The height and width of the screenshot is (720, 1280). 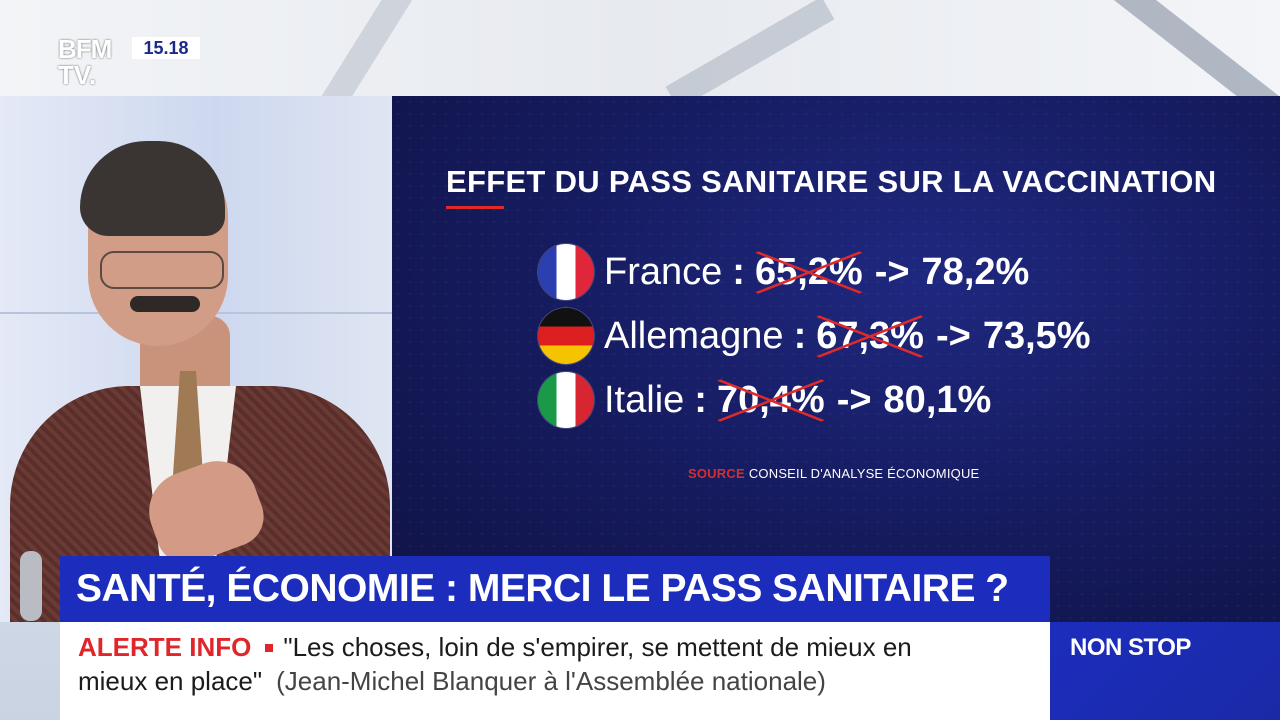 I want to click on new-value: 78,2%, so click(x=975, y=271).